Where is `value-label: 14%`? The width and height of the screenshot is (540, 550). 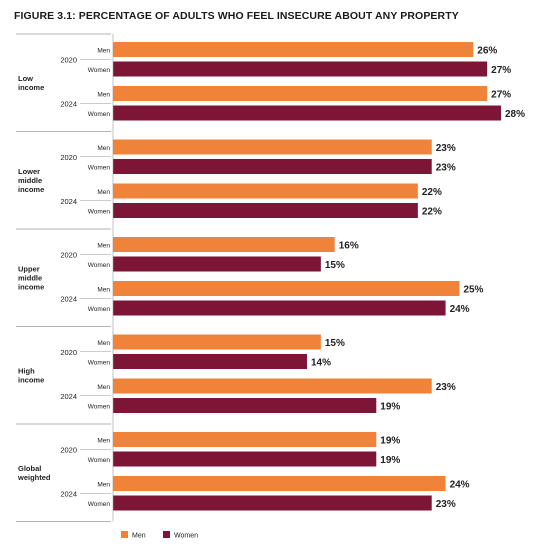
value-label: 14% is located at coordinates (321, 363).